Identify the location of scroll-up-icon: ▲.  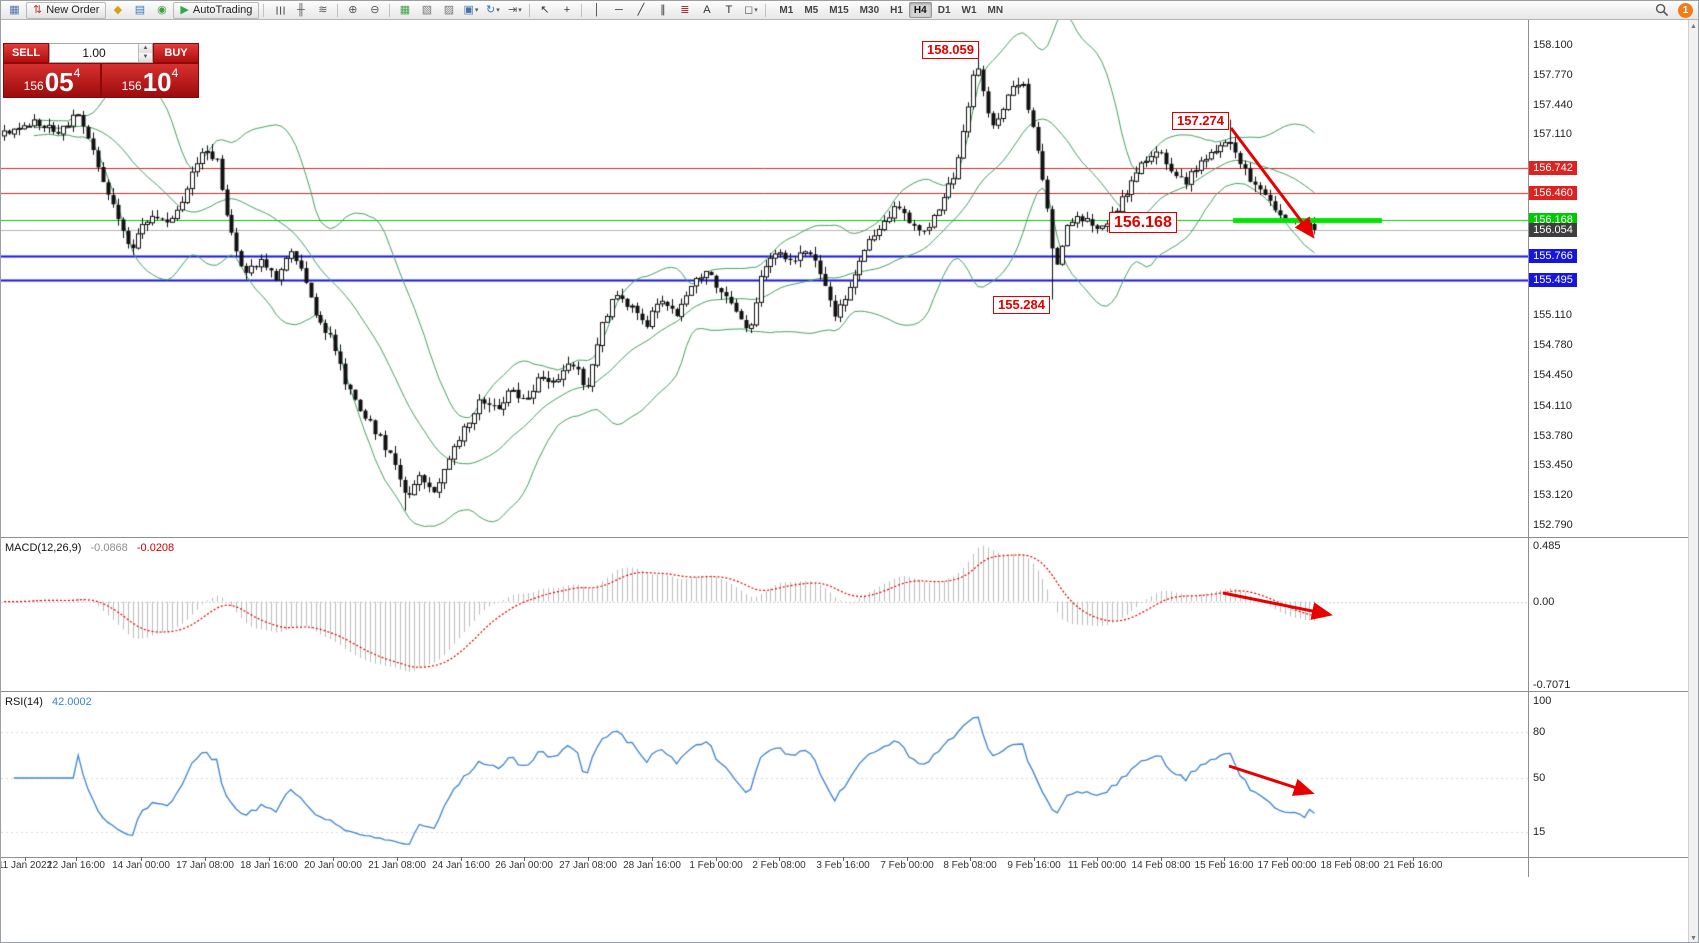
(1693, 26).